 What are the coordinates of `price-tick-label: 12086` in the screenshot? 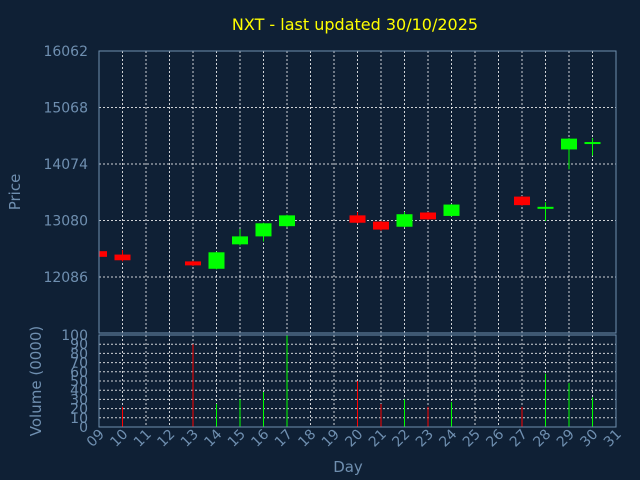 It's located at (65, 278).